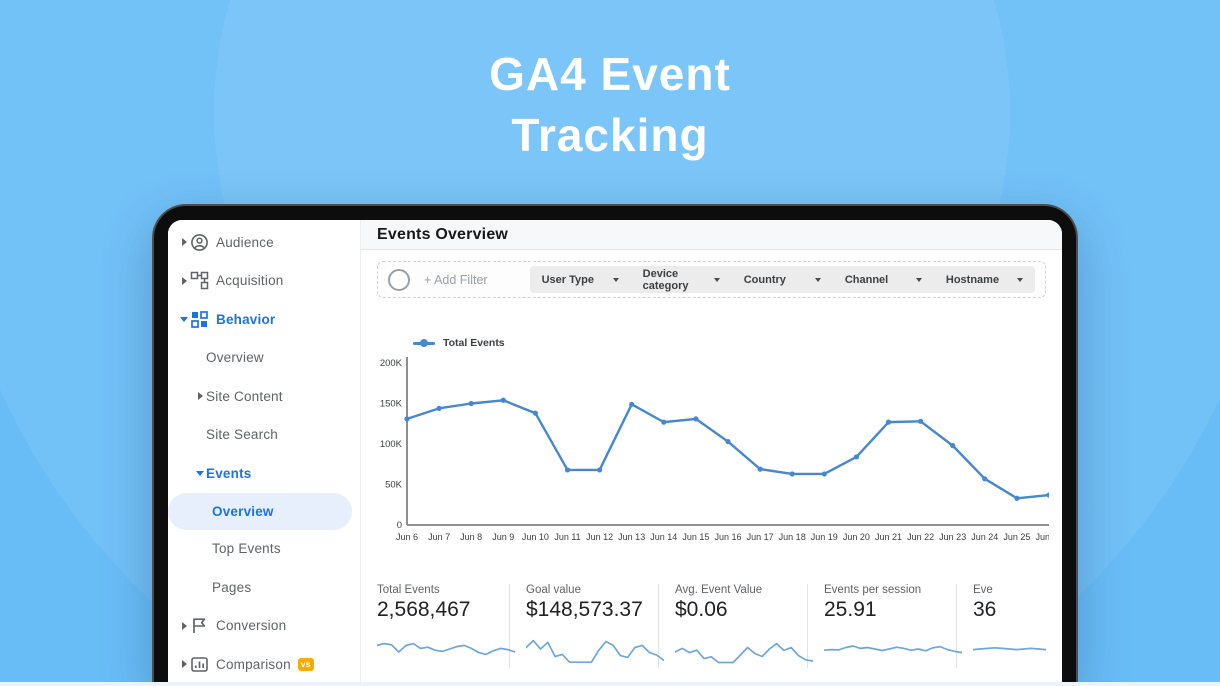  Describe the element at coordinates (399, 525) in the screenshot. I see `svg-text: 0` at that location.